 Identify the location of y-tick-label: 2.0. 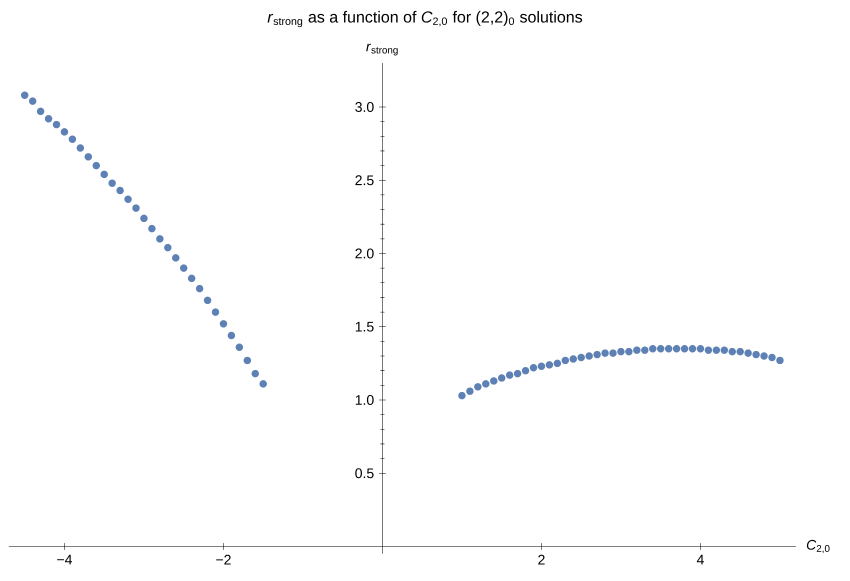
(364, 253).